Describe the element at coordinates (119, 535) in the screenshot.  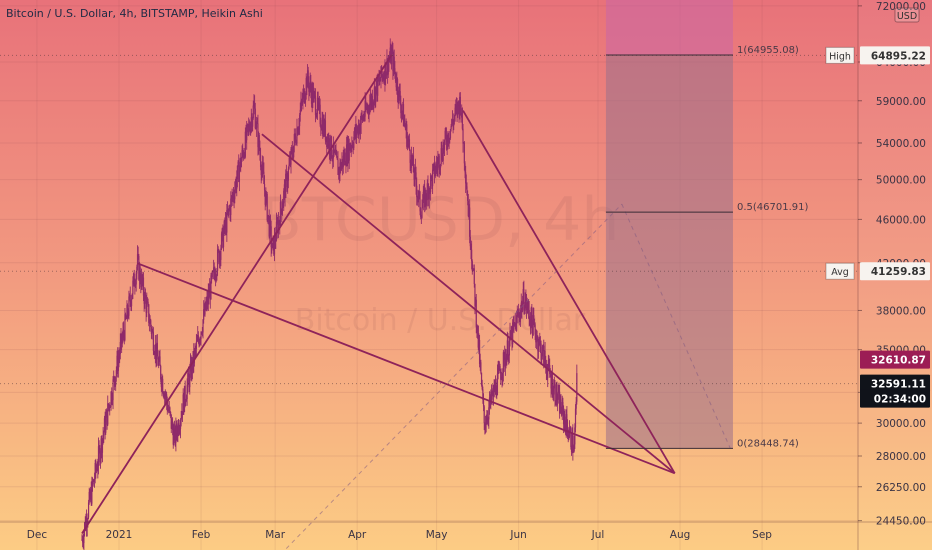
I see `time-tick-label: 2021` at that location.